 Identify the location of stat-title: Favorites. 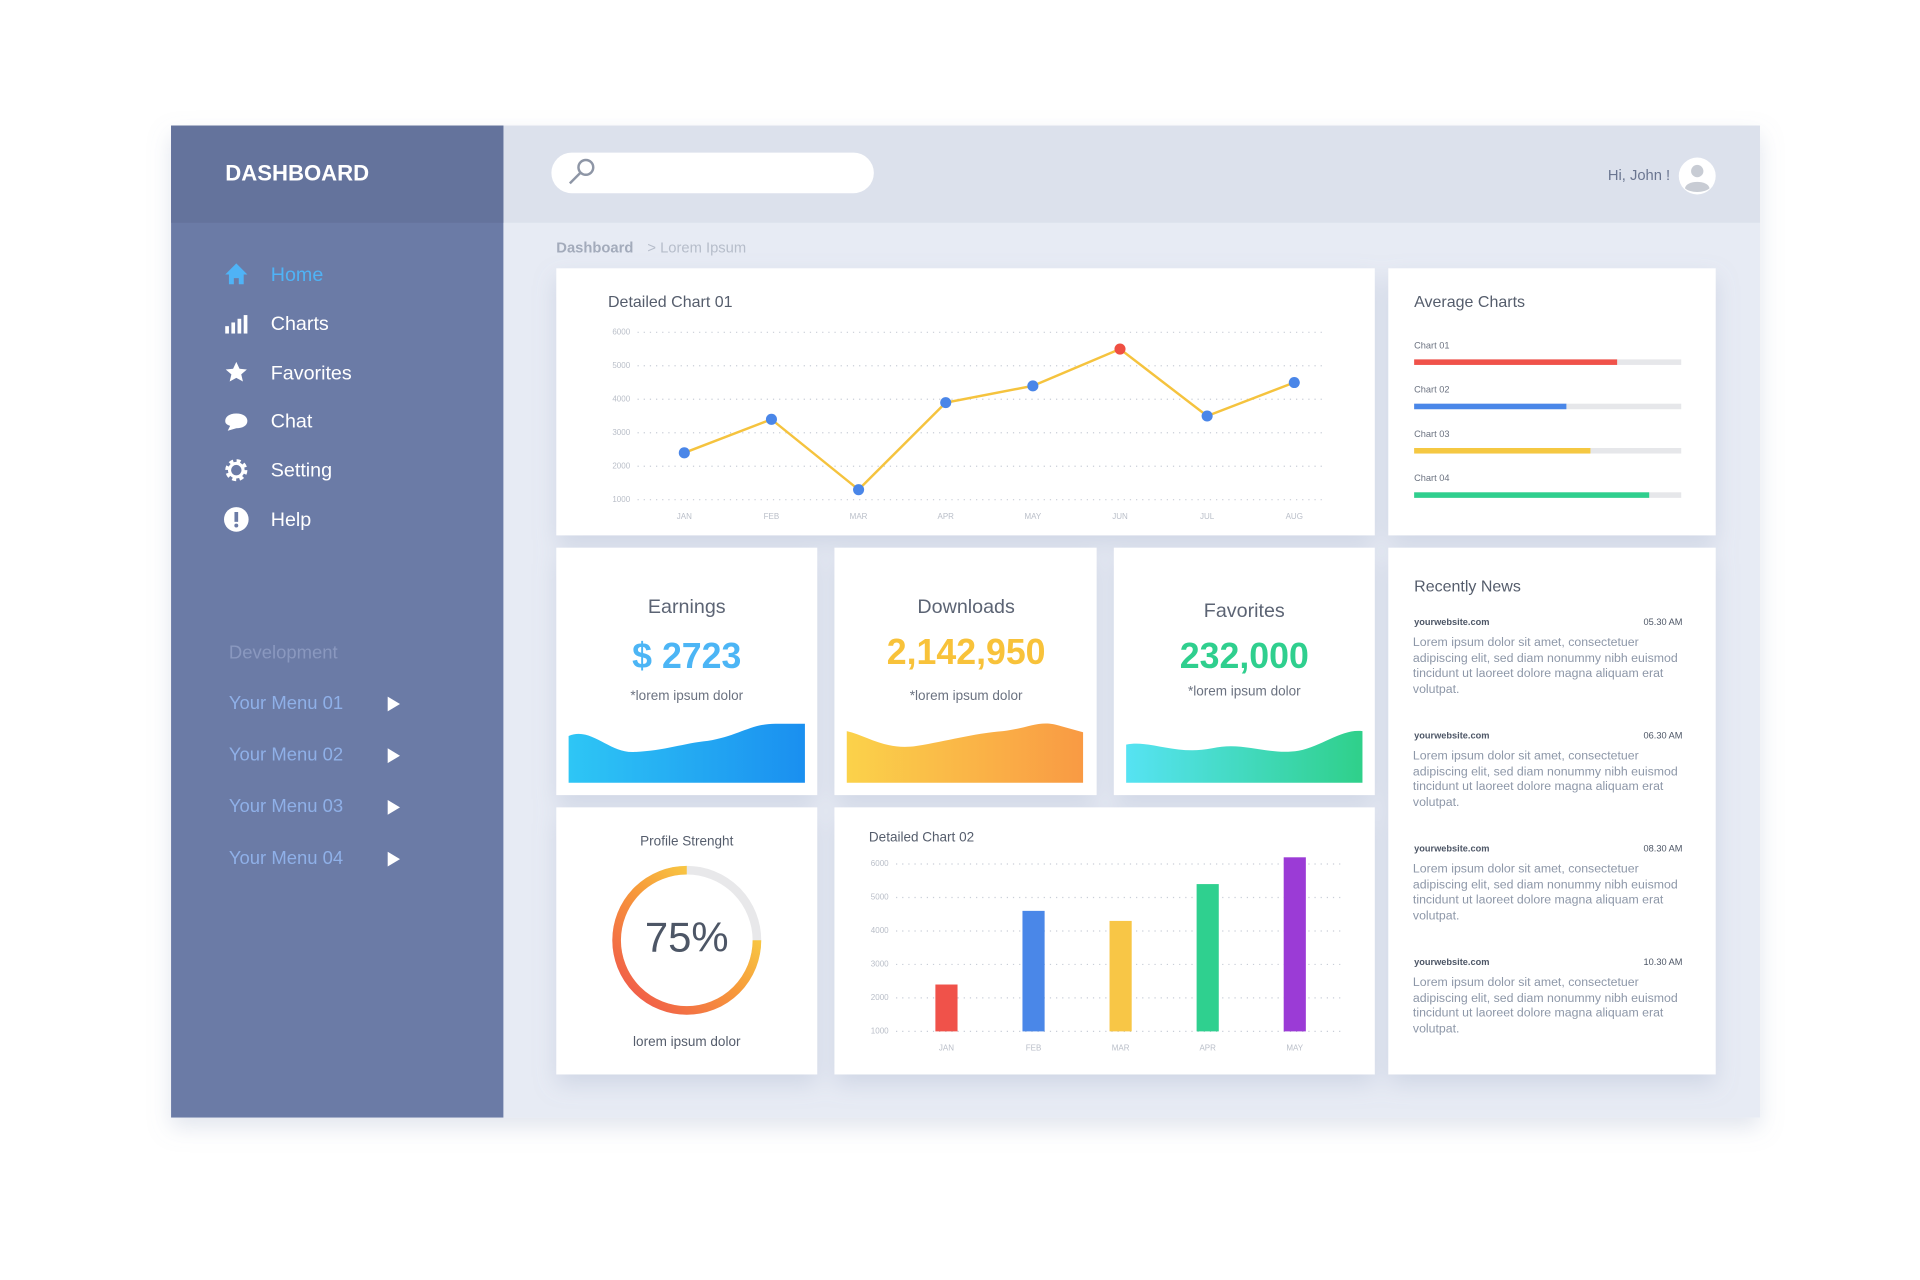
(1244, 611).